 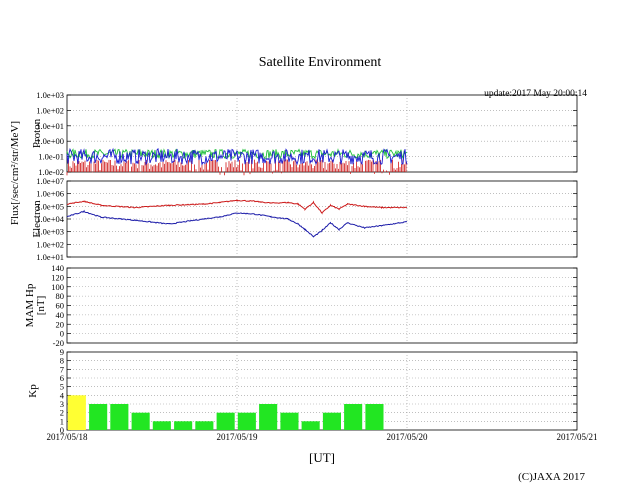 I want to click on x-axis-label: [UT], so click(x=322, y=457).